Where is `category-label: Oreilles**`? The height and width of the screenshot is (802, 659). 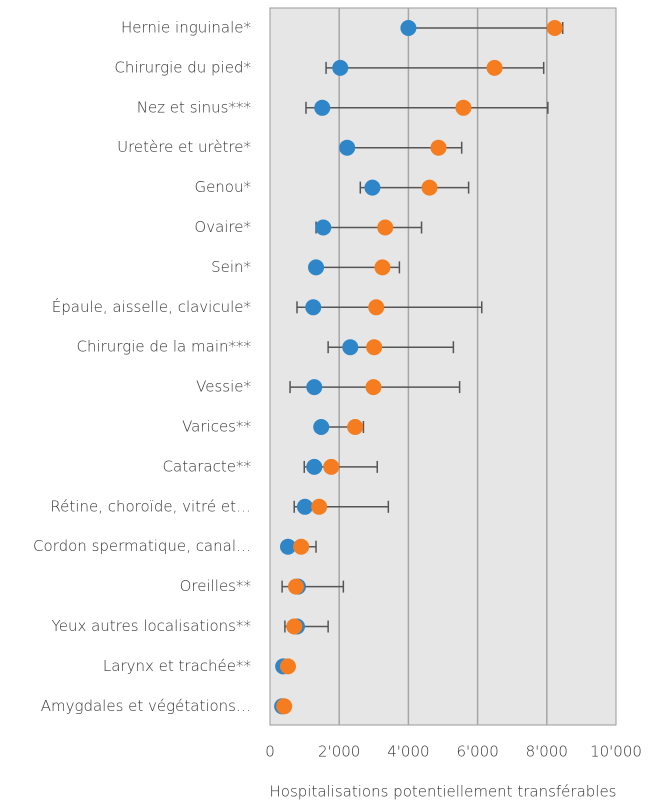 category-label: Oreilles** is located at coordinates (215, 586).